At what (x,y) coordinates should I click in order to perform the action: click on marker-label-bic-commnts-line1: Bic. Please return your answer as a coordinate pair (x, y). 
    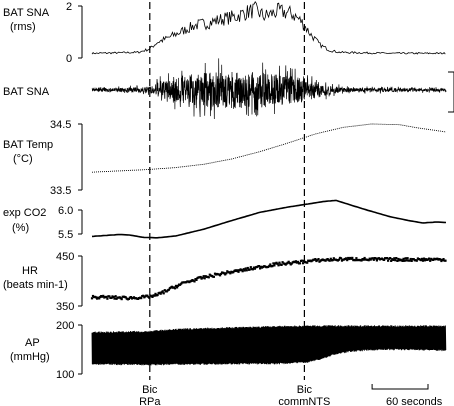
    Looking at the image, I should click on (305, 390).